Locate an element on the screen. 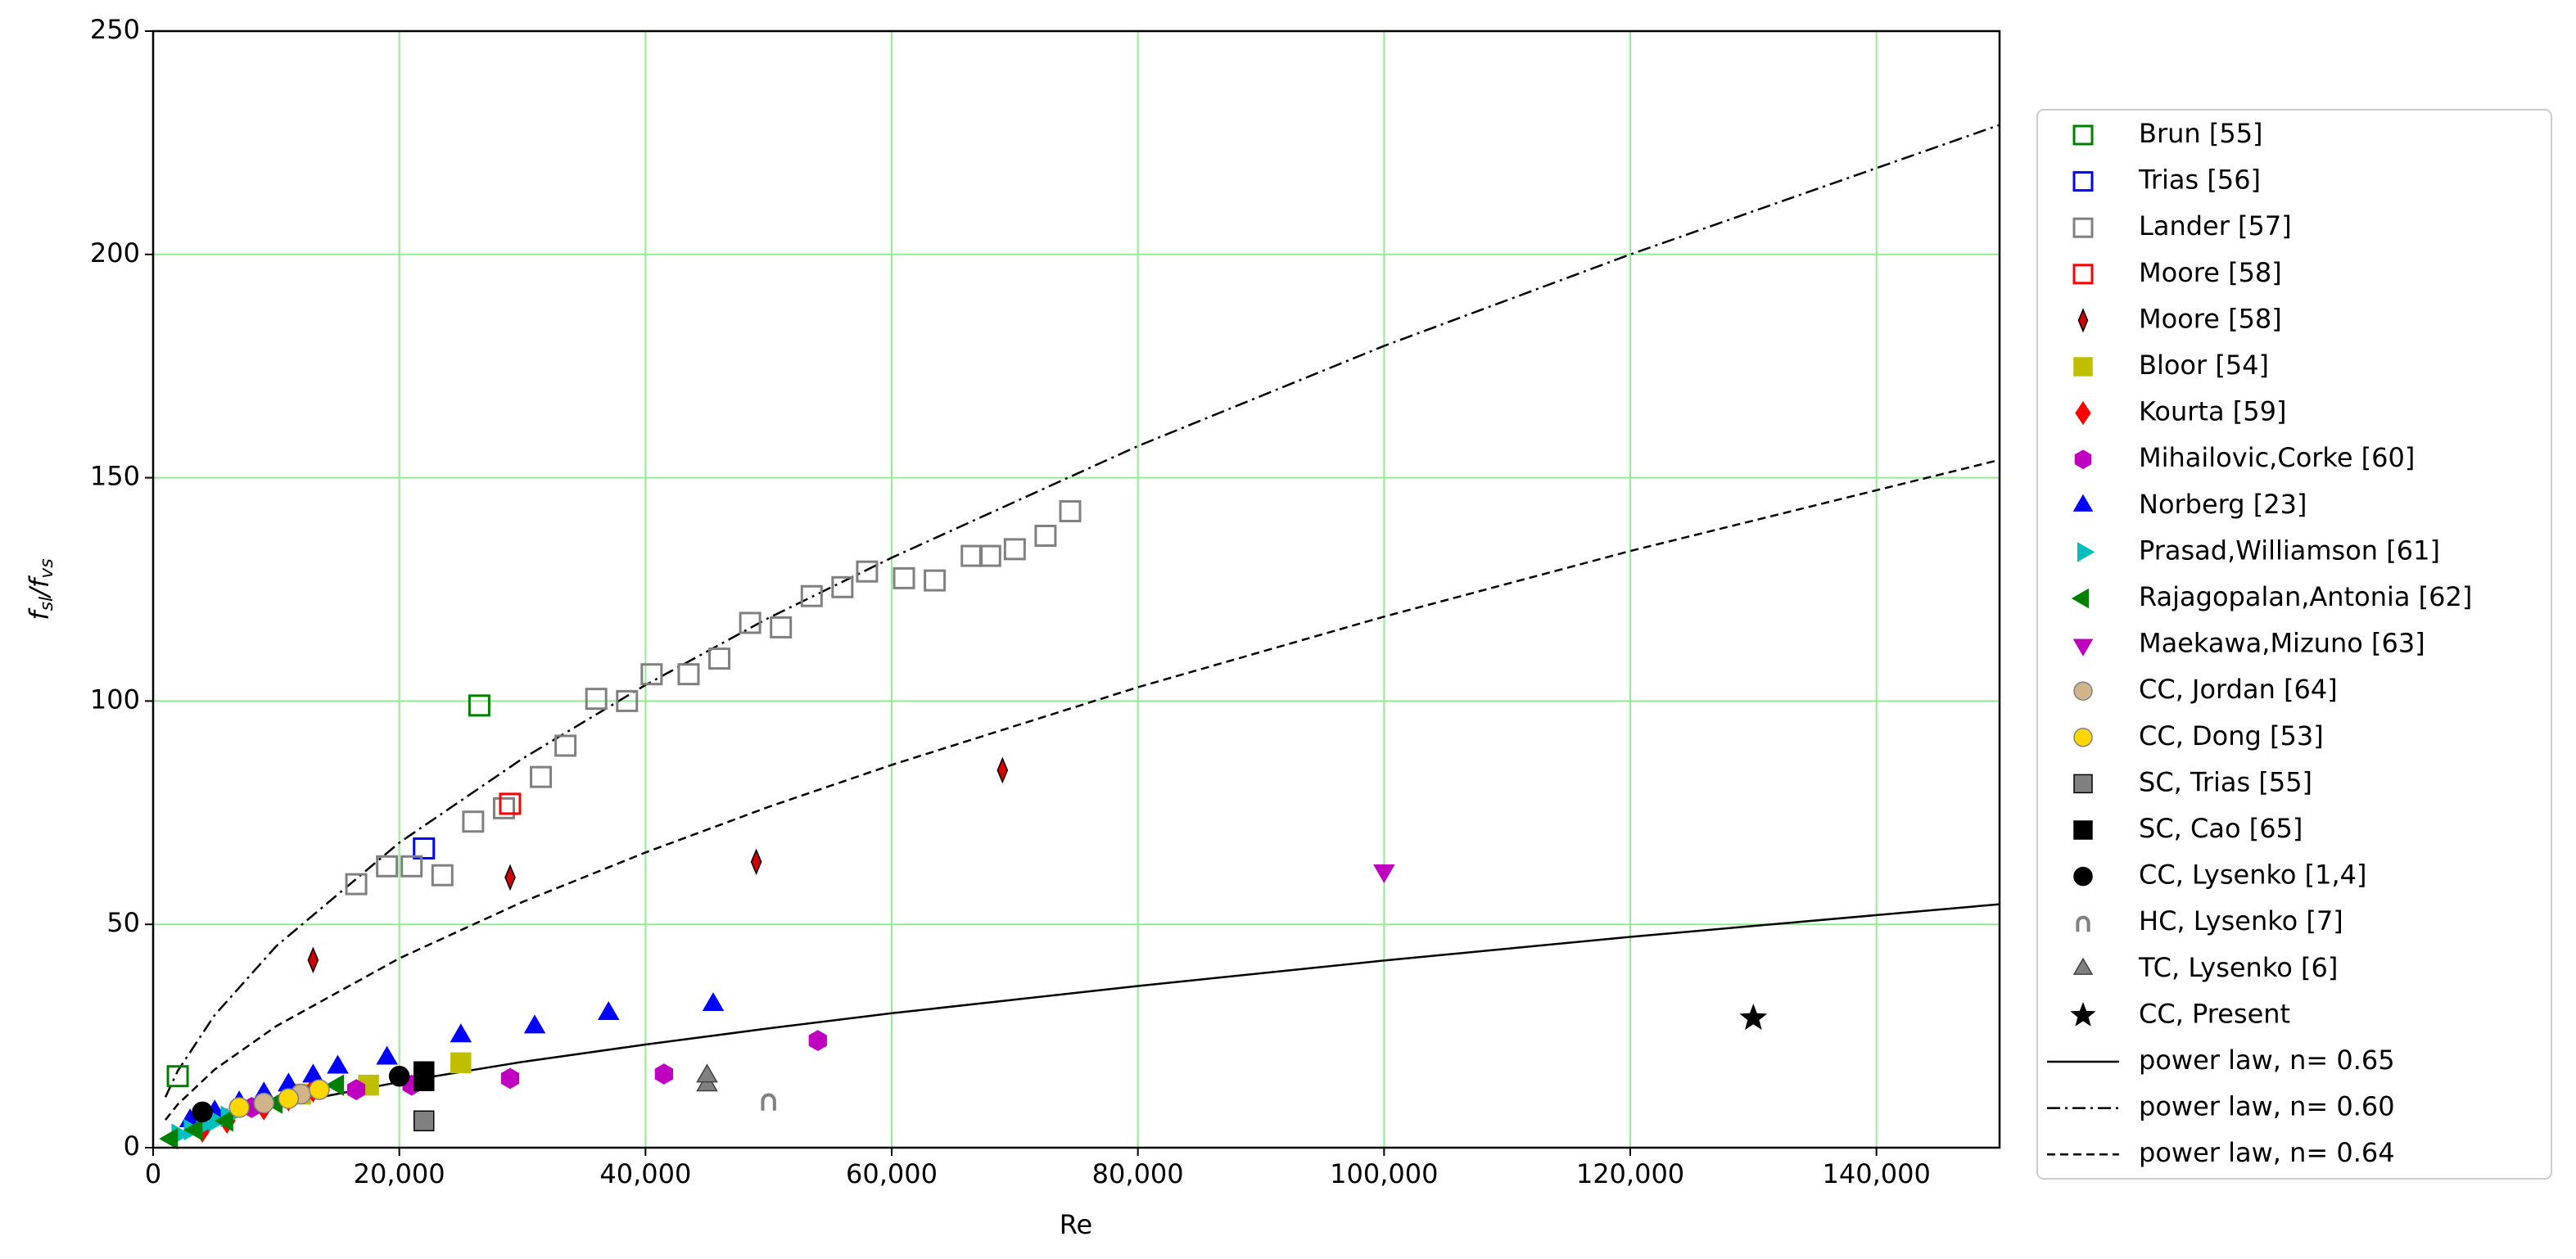 Image resolution: width=2576 pixels, height=1259 pixels. legend-label: TC, Lysenko [6] is located at coordinates (2238, 967).